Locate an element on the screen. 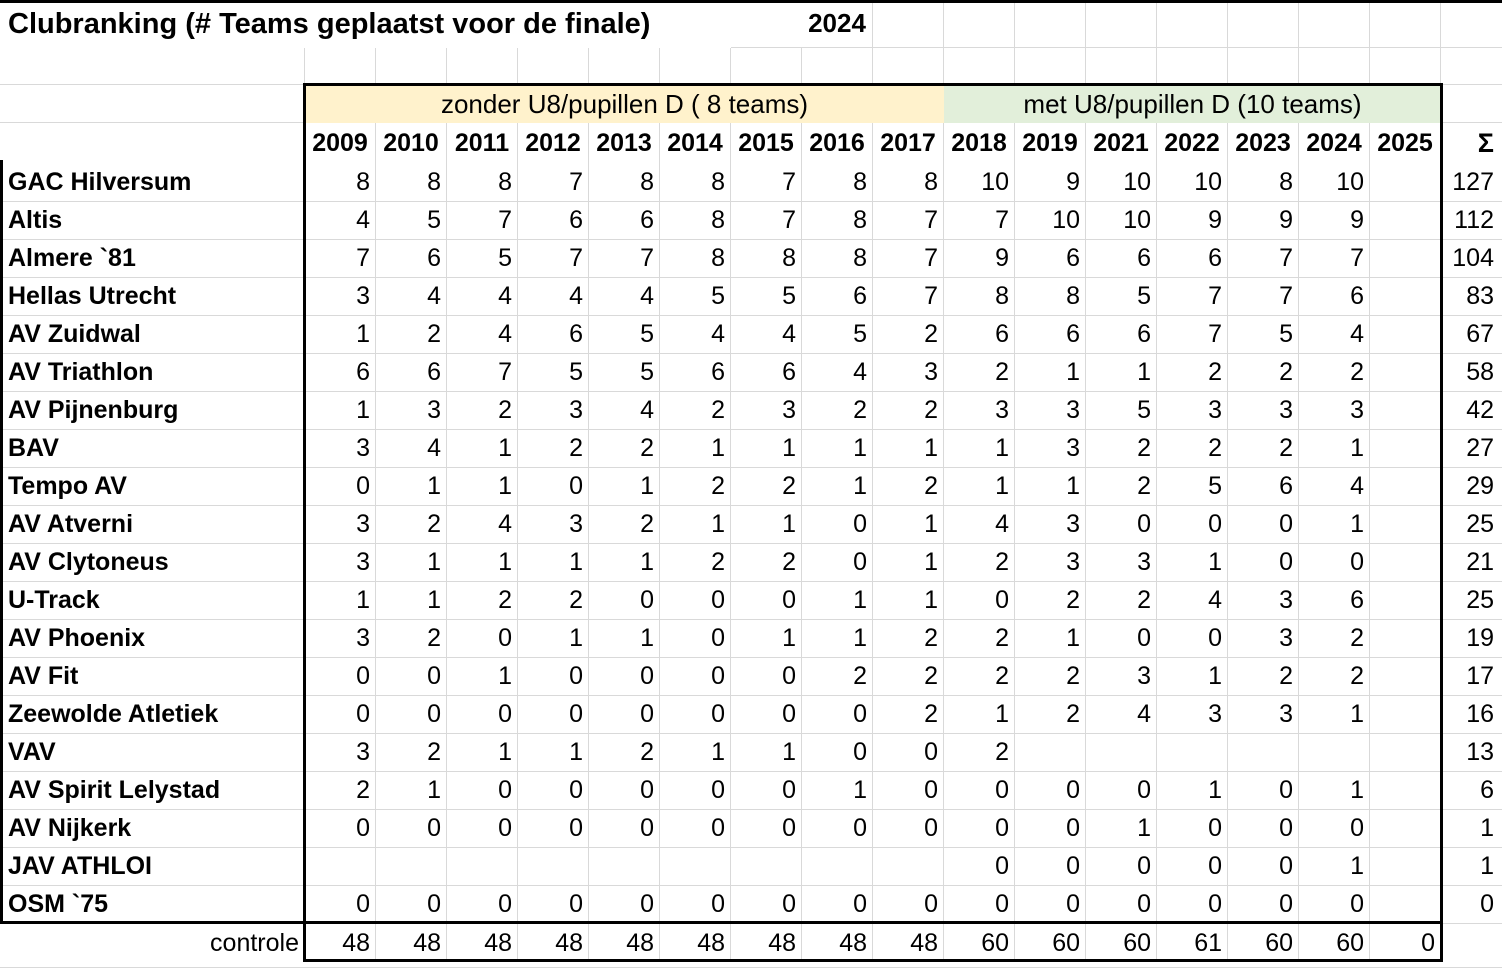 Image resolution: width=1502 pixels, height=968 pixels. sum-cell: 17 is located at coordinates (1471, 677).